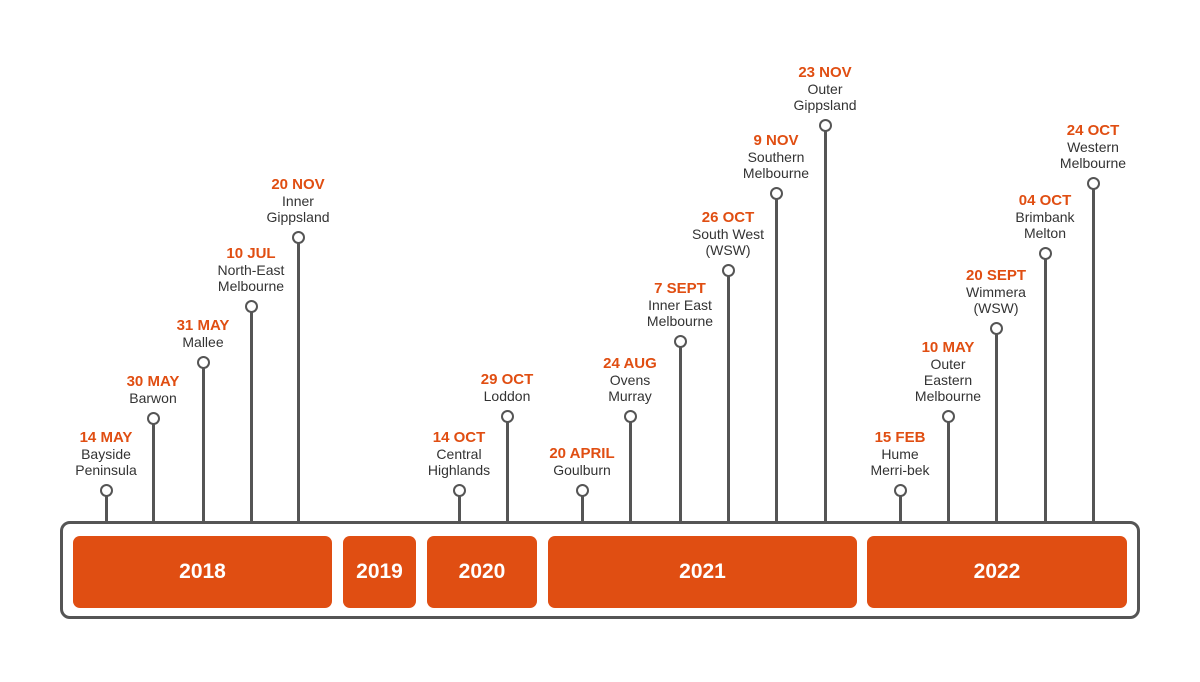  Describe the element at coordinates (459, 437) in the screenshot. I see `event-date: 14 OCT` at that location.